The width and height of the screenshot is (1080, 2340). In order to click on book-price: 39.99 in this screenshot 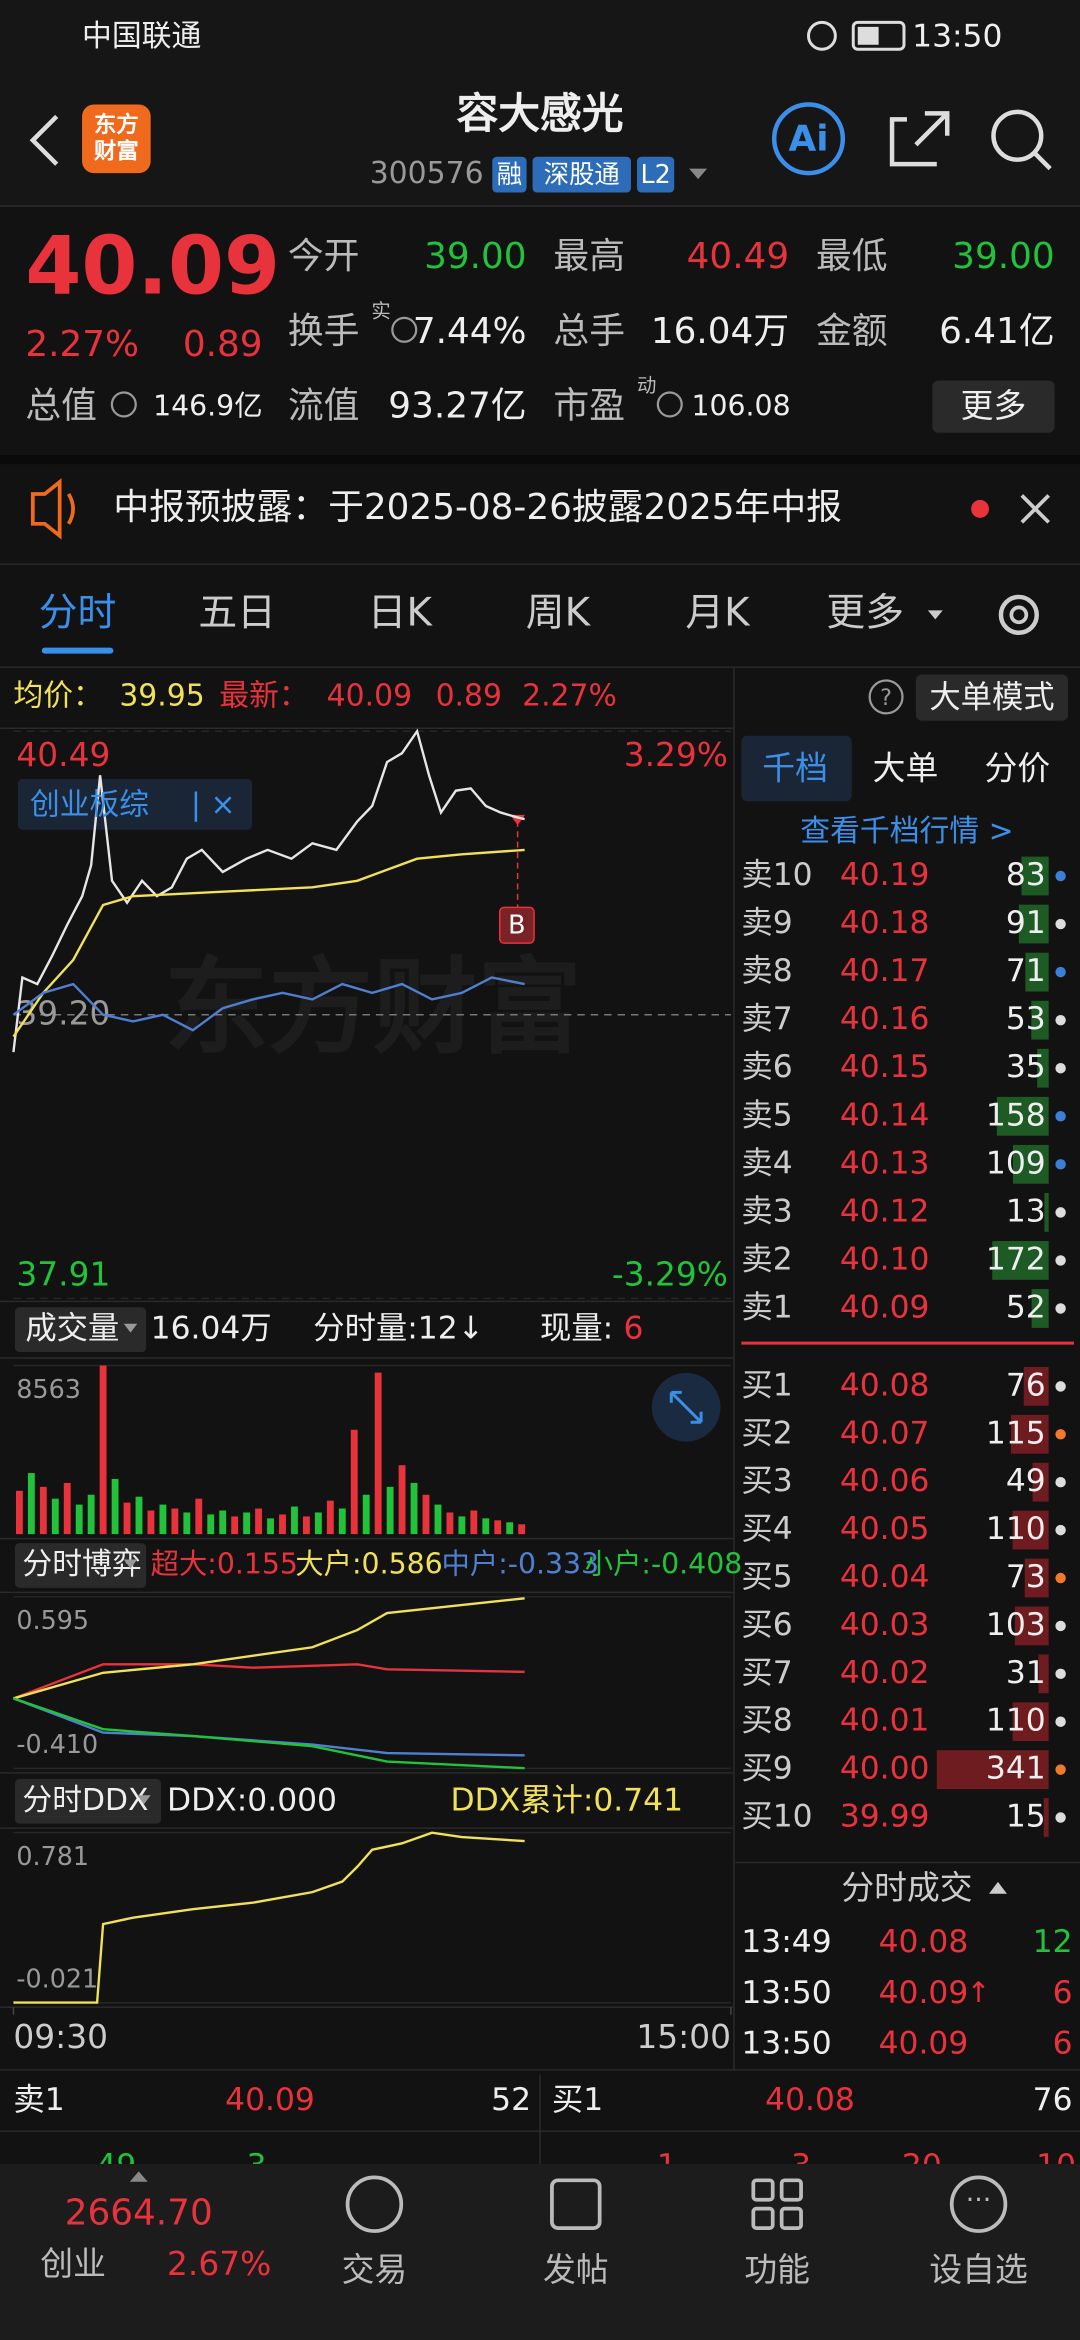, I will do `click(885, 1817)`.